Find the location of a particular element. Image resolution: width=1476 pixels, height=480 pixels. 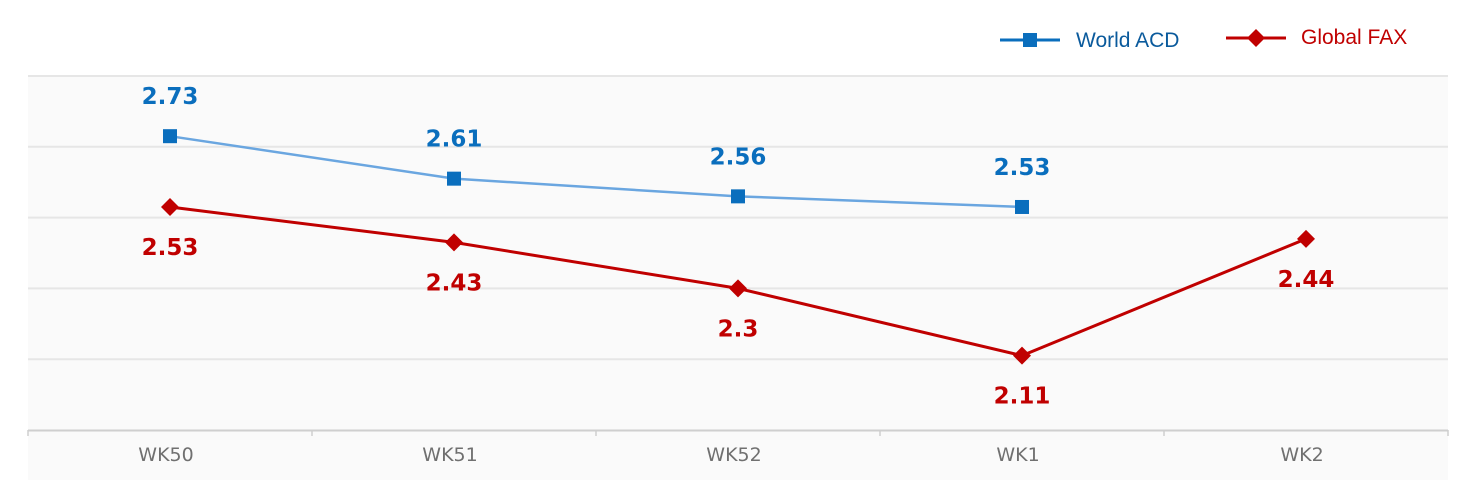

data-label-world-acd: 2.73 is located at coordinates (170, 97).